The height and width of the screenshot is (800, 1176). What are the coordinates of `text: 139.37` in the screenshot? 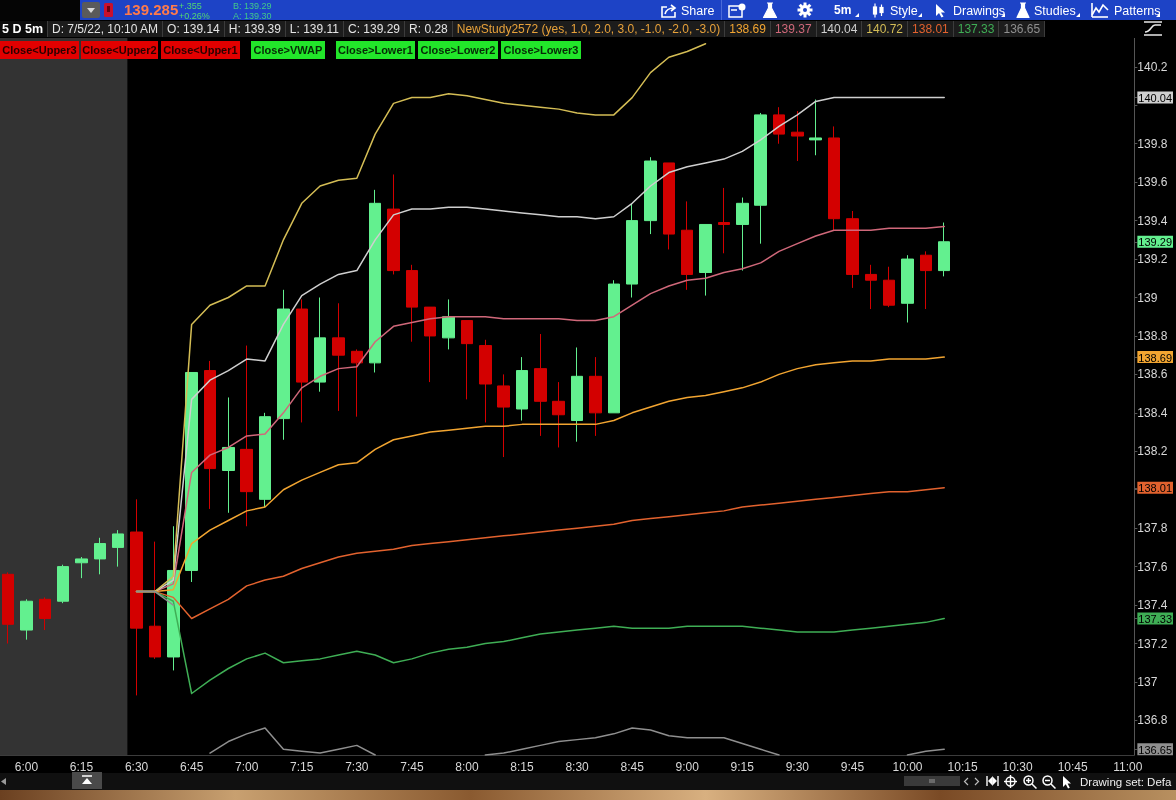 It's located at (793, 29).